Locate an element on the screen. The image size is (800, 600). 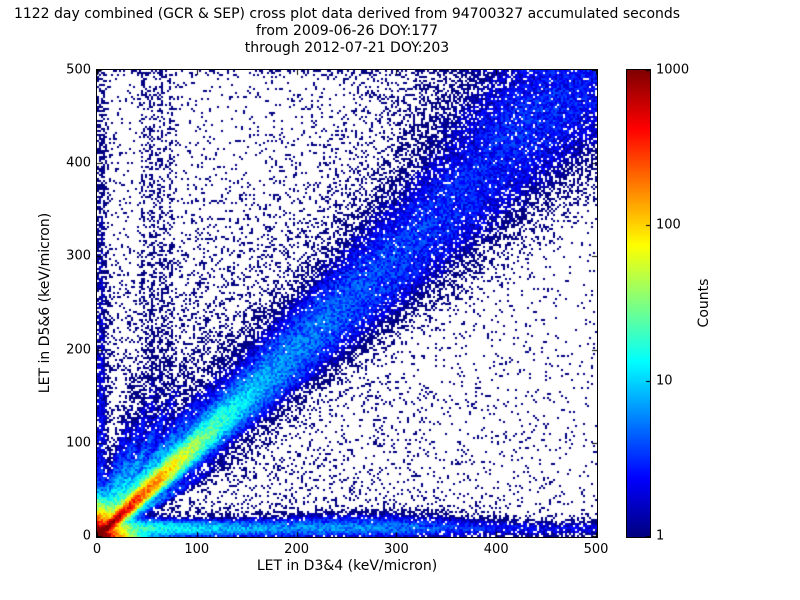
title-line-2: from 2009-06-26 DOY:177 is located at coordinates (346, 31).